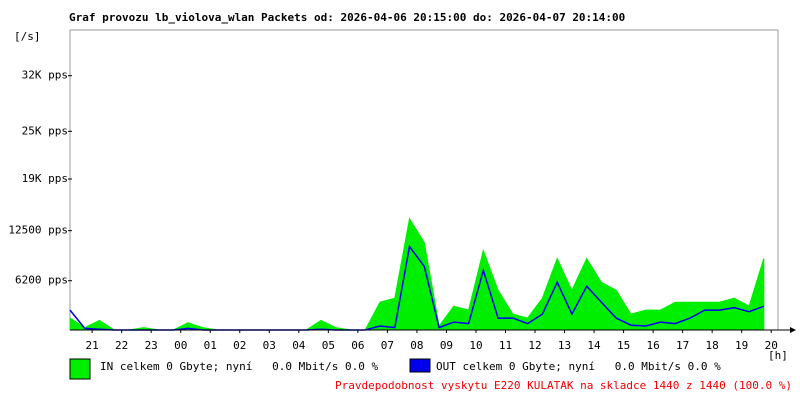 The image size is (800, 404). Describe the element at coordinates (45, 75) in the screenshot. I see `y-tick-label: 32K pps` at that location.